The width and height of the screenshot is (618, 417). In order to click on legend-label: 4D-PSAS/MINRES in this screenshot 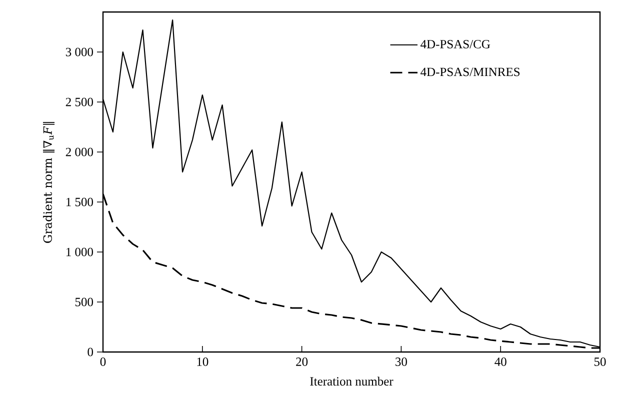, I will do `click(470, 72)`.